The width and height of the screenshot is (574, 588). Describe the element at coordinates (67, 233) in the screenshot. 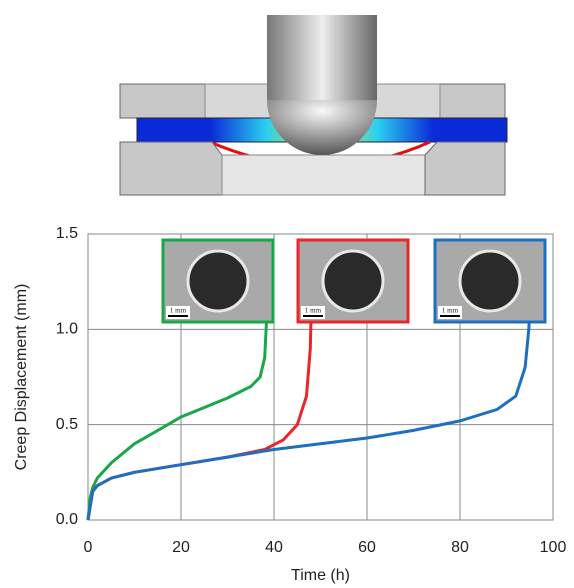

I see `y-tick-label: 1.5` at that location.